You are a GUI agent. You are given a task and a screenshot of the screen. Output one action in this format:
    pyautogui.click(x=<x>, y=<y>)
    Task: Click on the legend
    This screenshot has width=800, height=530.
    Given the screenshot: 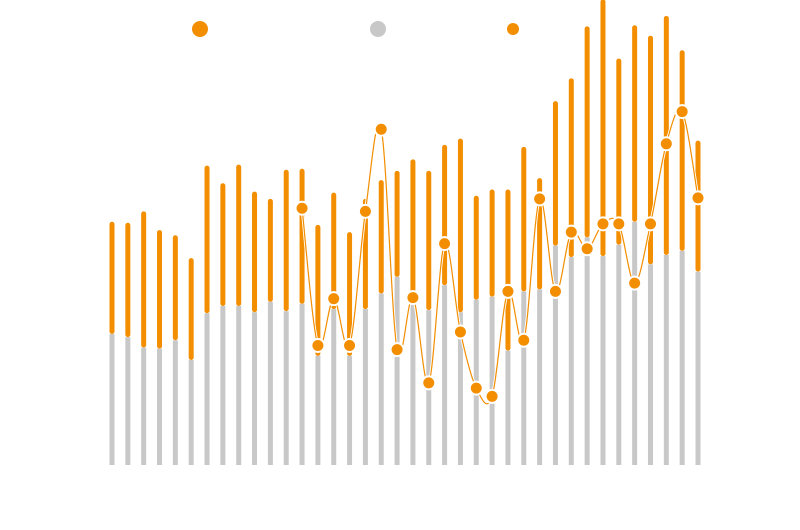 What is the action you would take?
    pyautogui.click(x=355, y=29)
    